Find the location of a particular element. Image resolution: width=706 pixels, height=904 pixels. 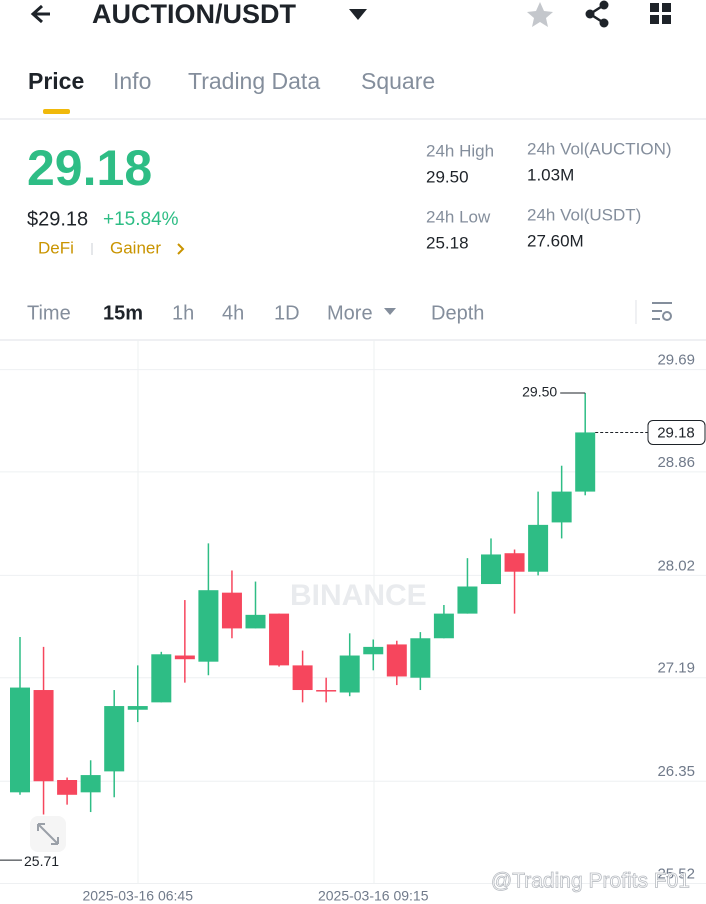

x-tick-label: 2025-03-16 09:15 is located at coordinates (373, 896).